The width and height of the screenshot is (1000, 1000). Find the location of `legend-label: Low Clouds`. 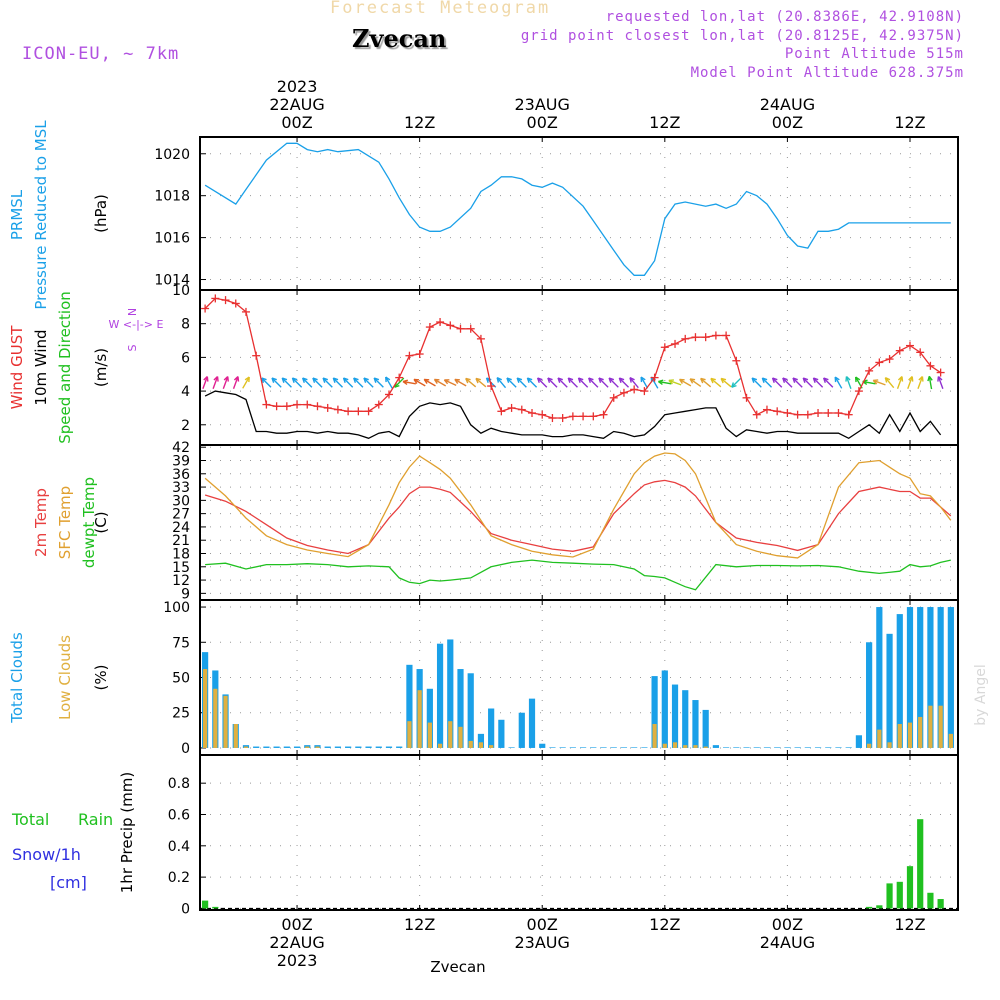

legend-label: Low Clouds is located at coordinates (65, 677).